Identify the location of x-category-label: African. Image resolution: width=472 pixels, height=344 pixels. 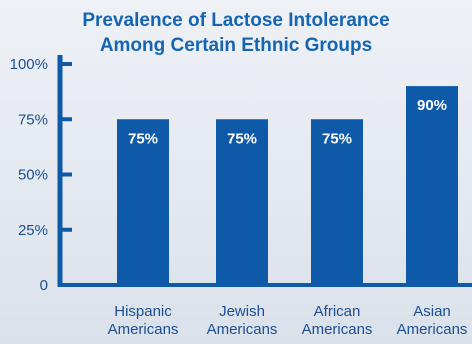
(337, 311).